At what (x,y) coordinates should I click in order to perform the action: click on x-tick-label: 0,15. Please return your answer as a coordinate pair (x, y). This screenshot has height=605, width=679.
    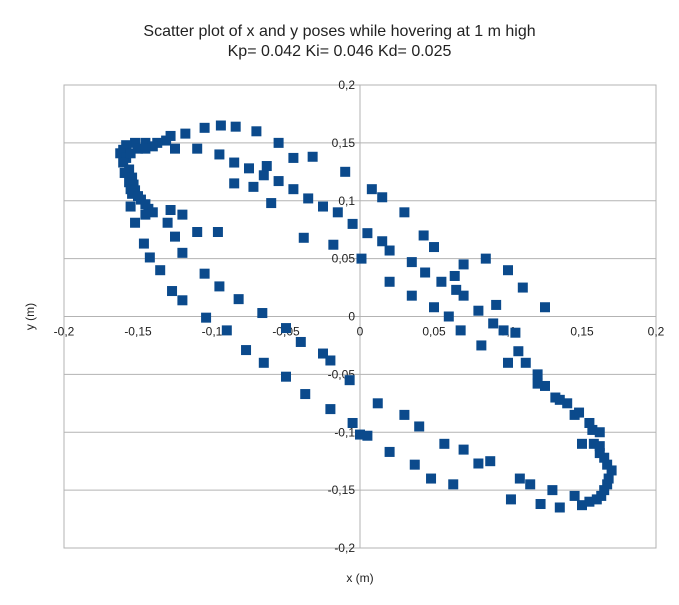
    Looking at the image, I should click on (582, 332).